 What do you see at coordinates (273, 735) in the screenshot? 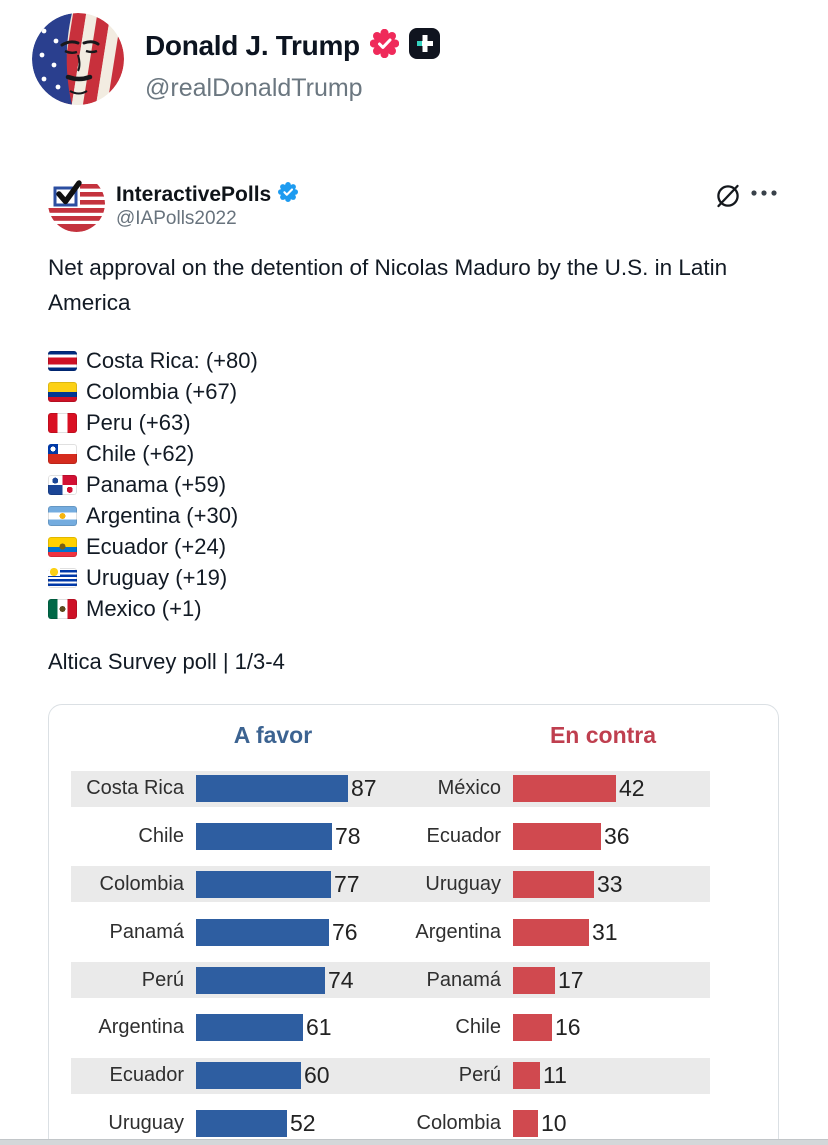
I see `chart-header-a-favor: A favor` at bounding box center [273, 735].